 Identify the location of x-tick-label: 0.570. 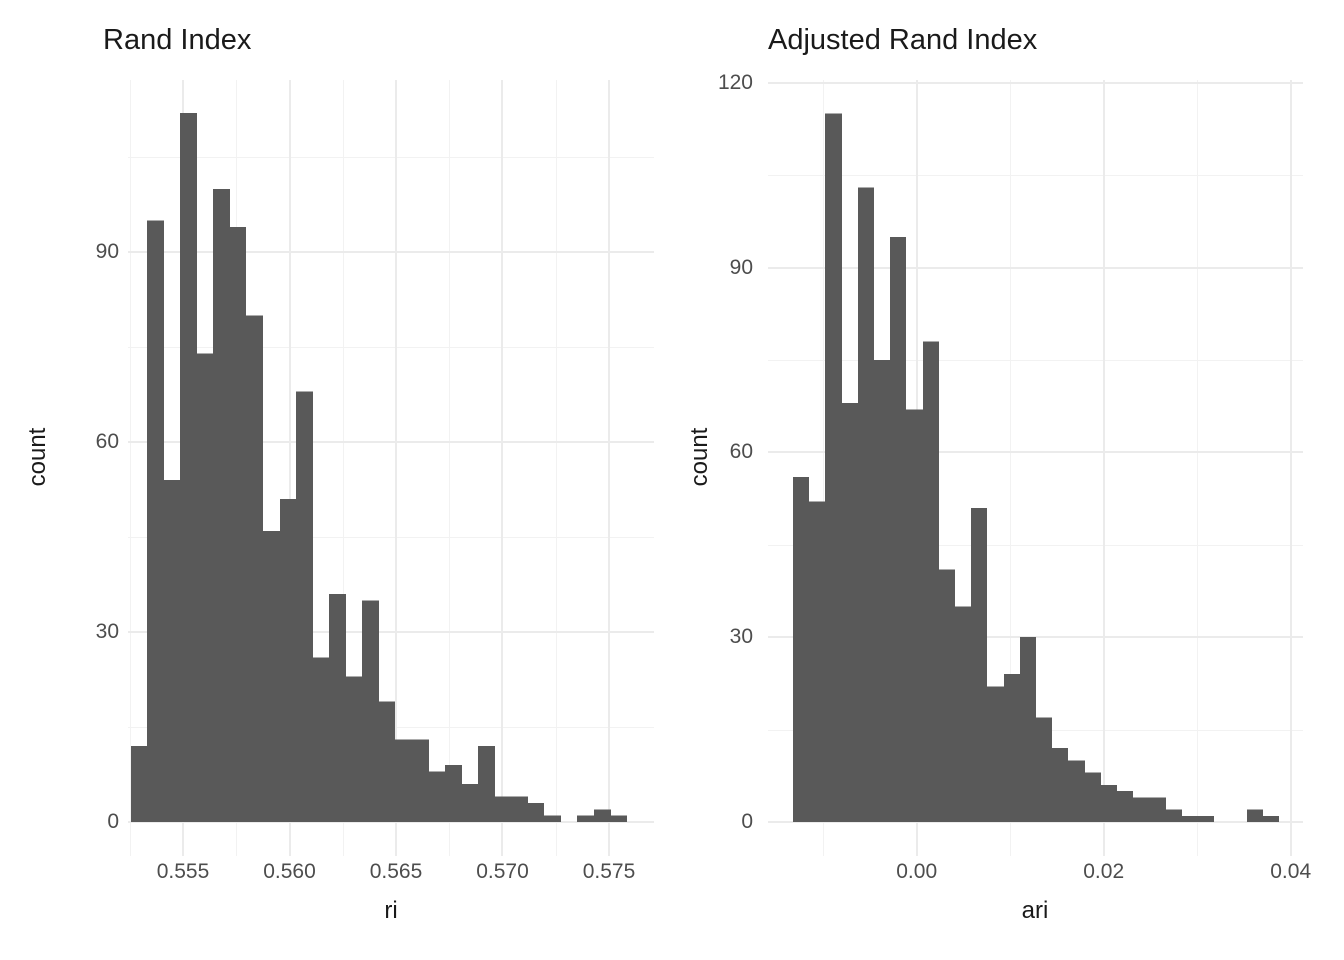
(502, 871).